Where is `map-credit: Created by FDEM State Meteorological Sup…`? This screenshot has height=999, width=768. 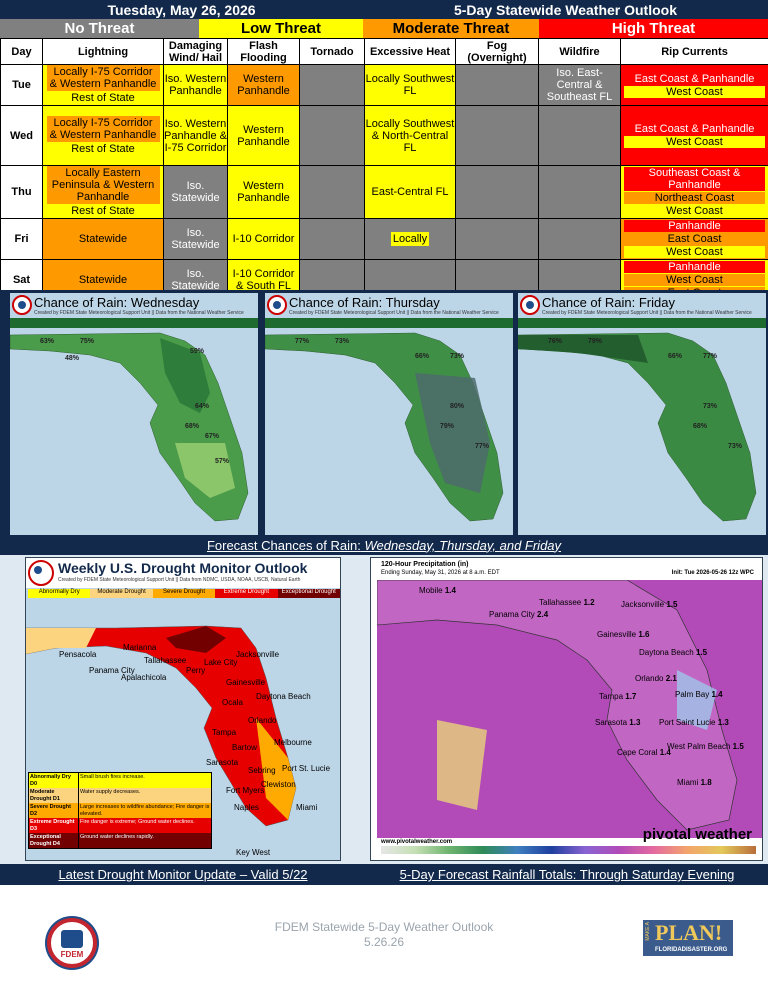 map-credit: Created by FDEM State Meteorological Sup… is located at coordinates (647, 313).